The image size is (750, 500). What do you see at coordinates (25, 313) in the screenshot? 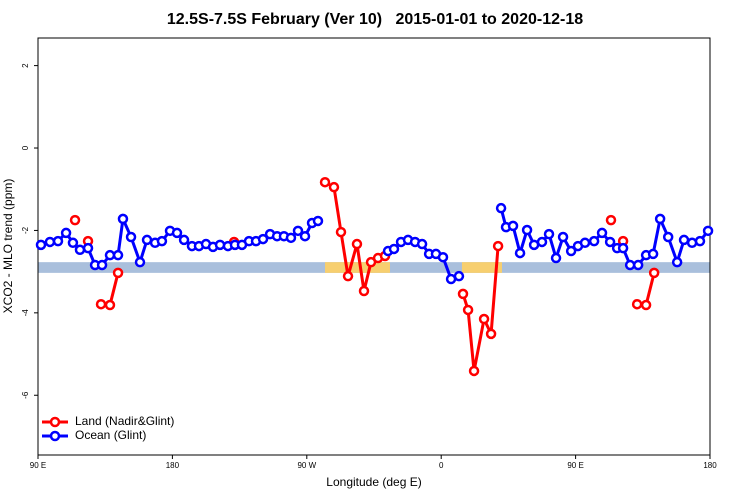
I see `y-tick-label: -4` at bounding box center [25, 313].